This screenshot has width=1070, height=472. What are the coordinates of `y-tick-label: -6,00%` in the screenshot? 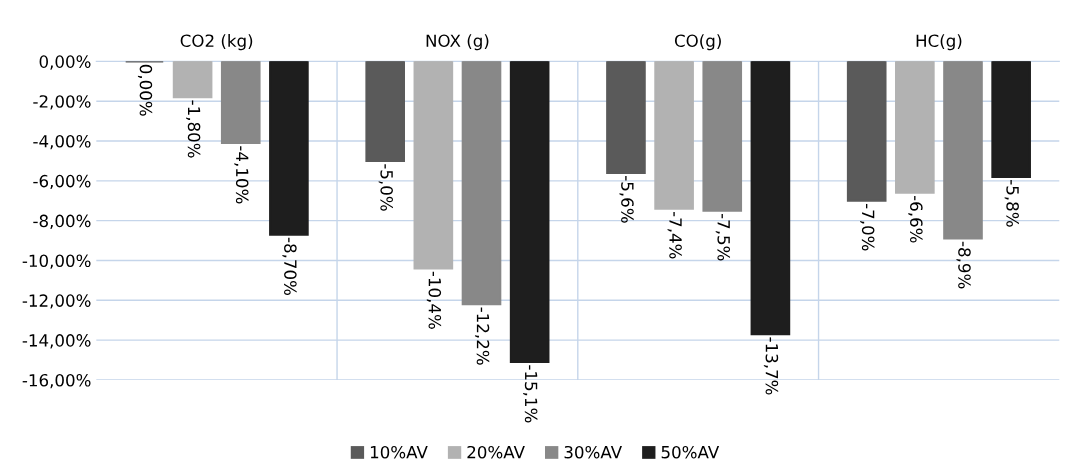 It's located at (62, 182).